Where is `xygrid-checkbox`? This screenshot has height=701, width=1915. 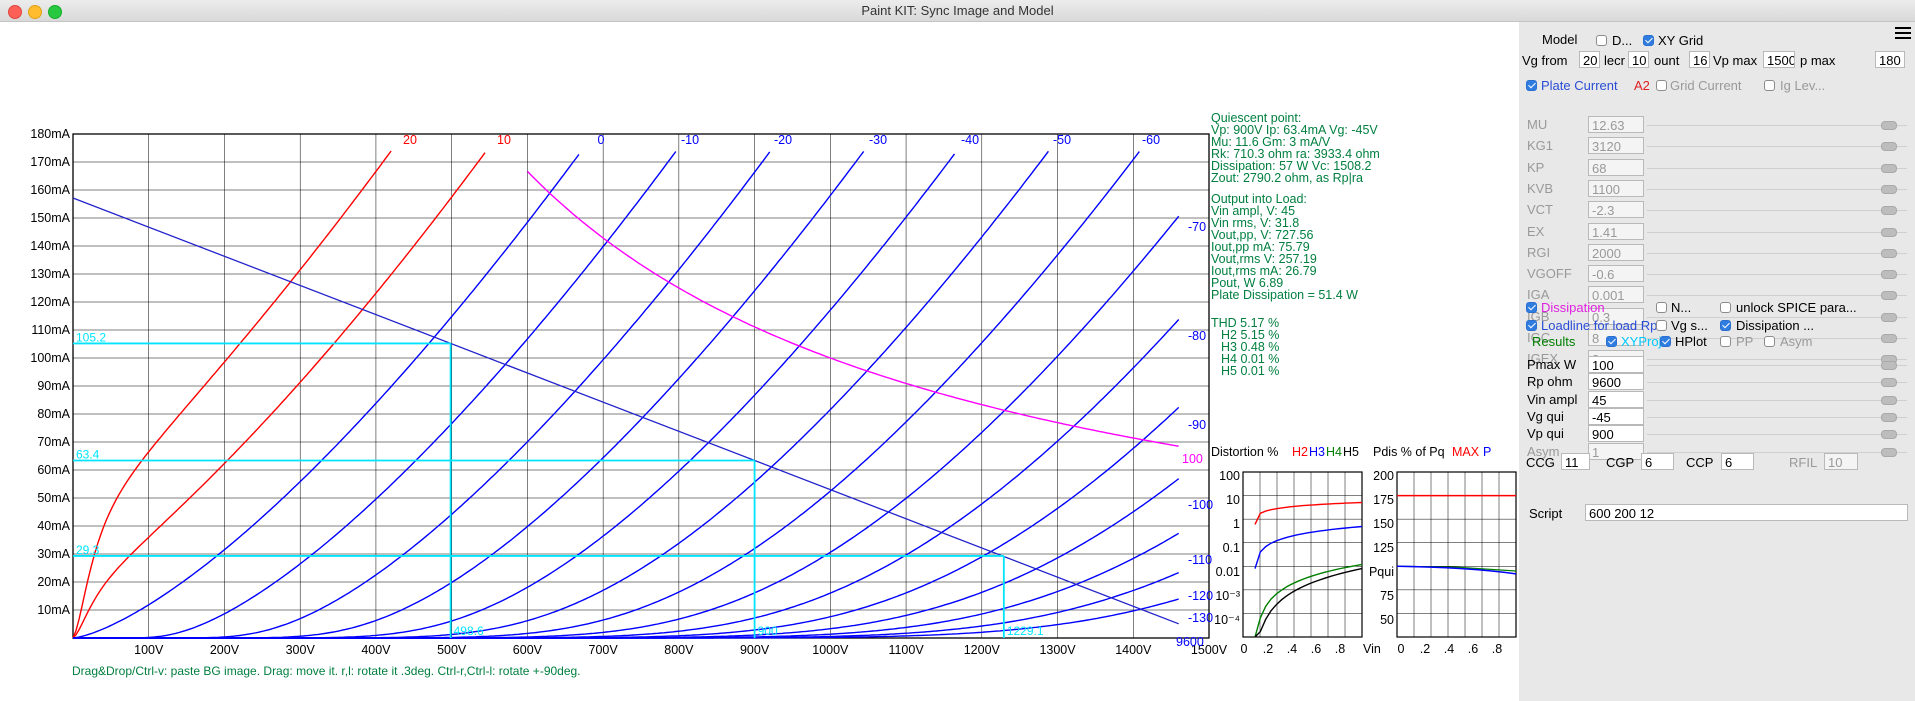
xygrid-checkbox is located at coordinates (1648, 40).